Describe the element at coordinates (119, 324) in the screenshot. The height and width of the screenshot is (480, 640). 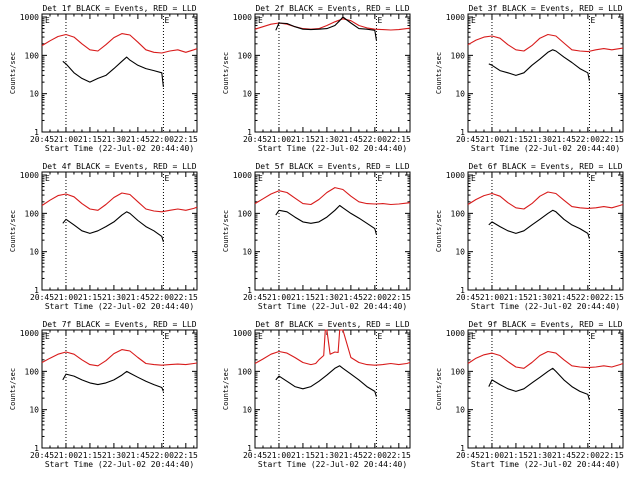
I see `panel-title: Det 7f BLACK = Events, RED = LLD` at that location.